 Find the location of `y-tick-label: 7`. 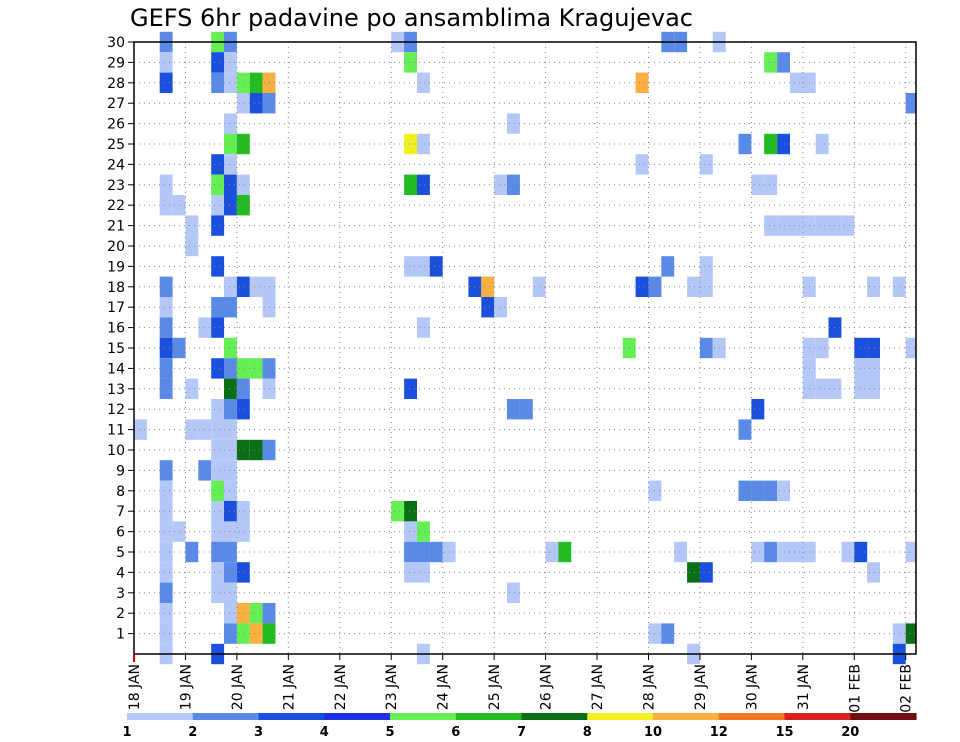

y-tick-label: 7 is located at coordinates (120, 512).